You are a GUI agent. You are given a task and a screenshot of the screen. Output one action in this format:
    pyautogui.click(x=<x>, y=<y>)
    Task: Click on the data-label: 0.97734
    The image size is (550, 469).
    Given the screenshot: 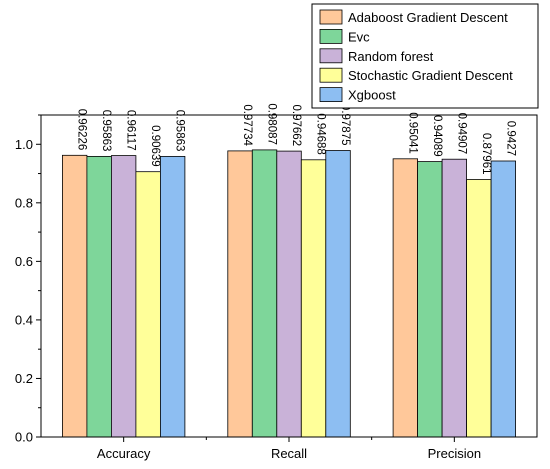 What is the action you would take?
    pyautogui.click(x=247, y=125)
    